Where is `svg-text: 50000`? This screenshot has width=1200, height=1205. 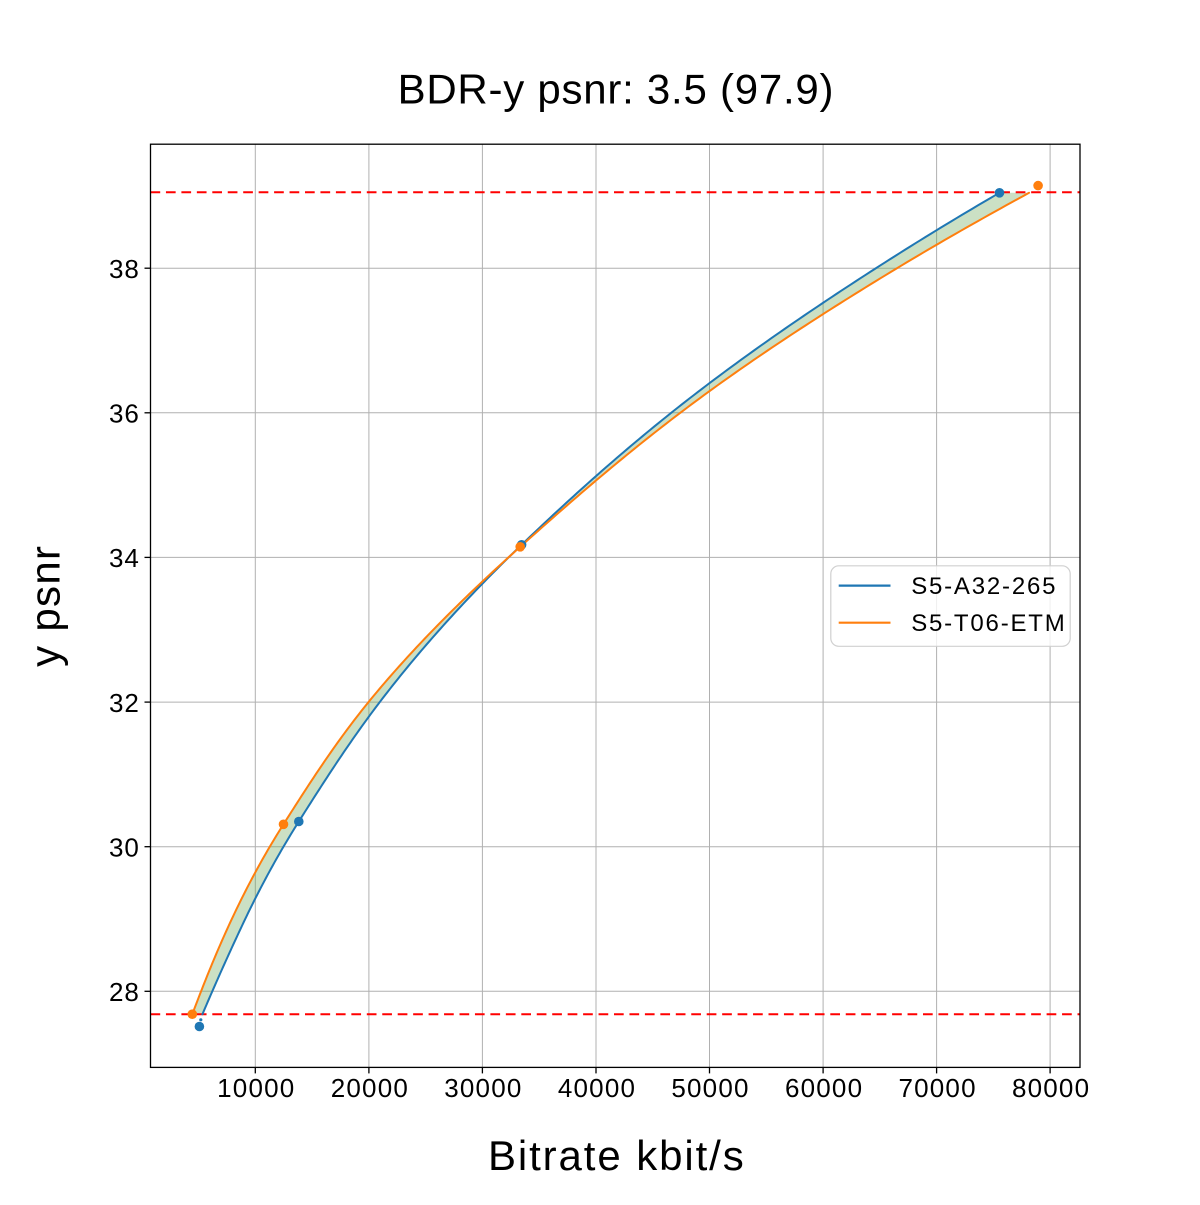 svg-text: 50000 is located at coordinates (710, 1088).